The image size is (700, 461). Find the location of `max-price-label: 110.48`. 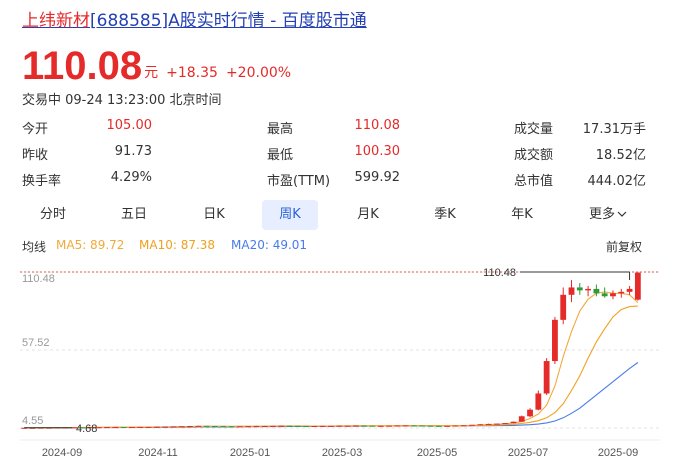

max-price-label: 110.48 is located at coordinates (499, 273).